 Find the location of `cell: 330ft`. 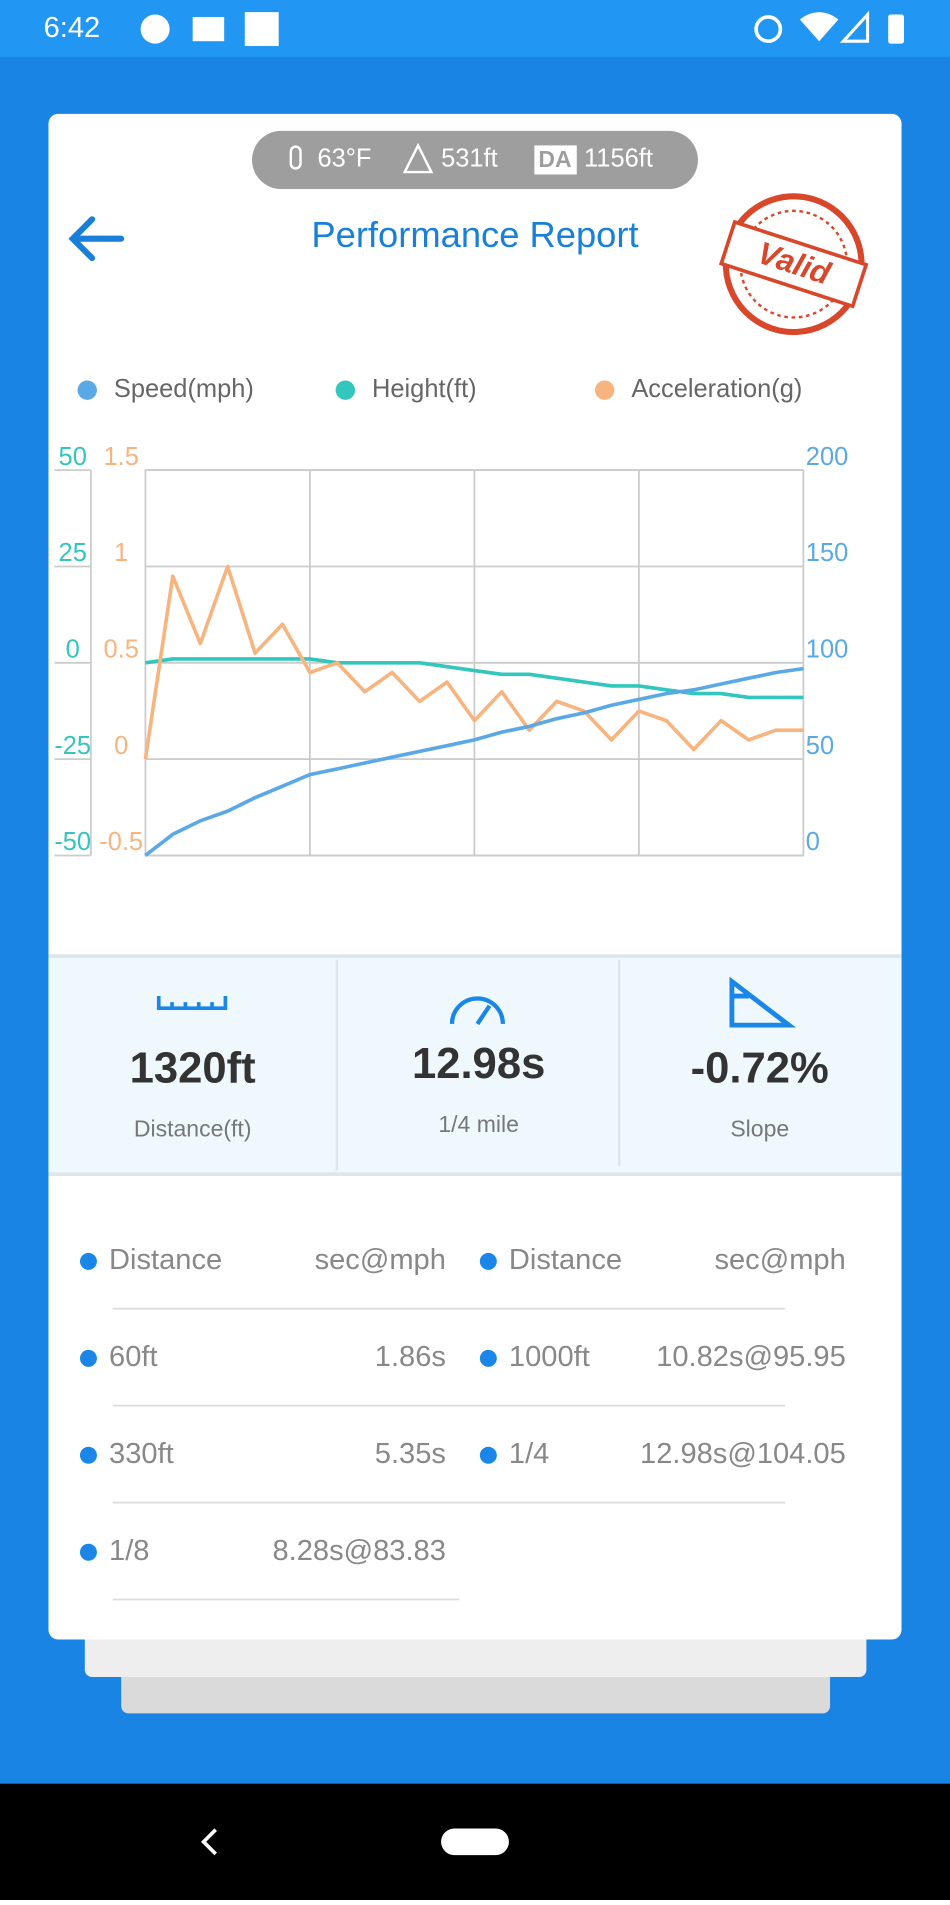

cell: 330ft is located at coordinates (141, 1454).